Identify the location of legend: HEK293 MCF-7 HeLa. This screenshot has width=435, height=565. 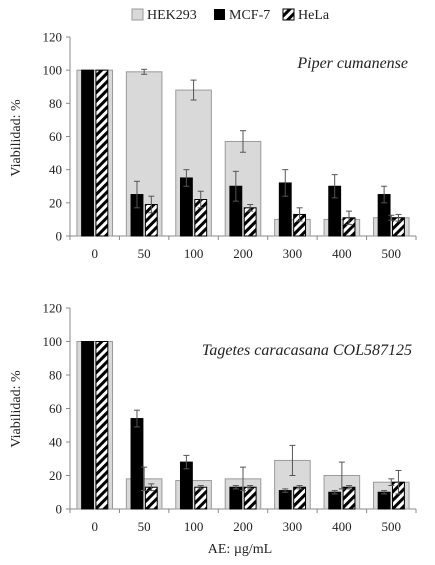
(230, 15).